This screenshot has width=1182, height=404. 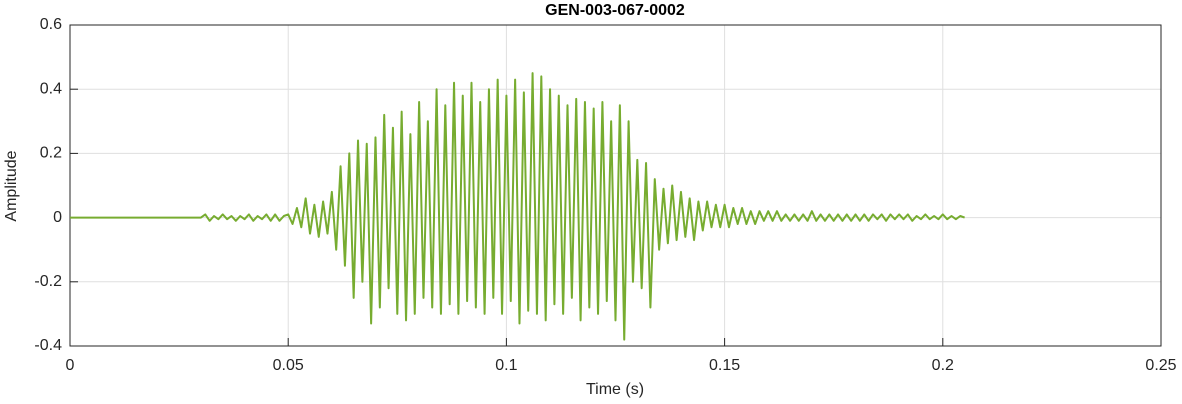 I want to click on x-tick-label: 0, so click(x=70, y=365).